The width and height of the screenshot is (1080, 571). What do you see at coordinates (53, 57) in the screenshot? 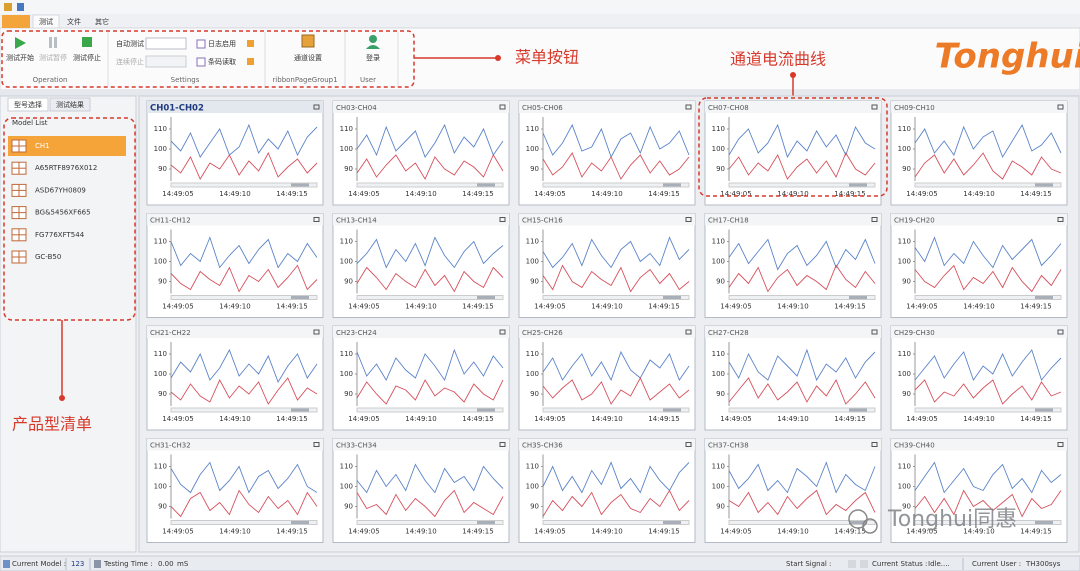
I see `ribbon-button: 测试暂停` at bounding box center [53, 57].